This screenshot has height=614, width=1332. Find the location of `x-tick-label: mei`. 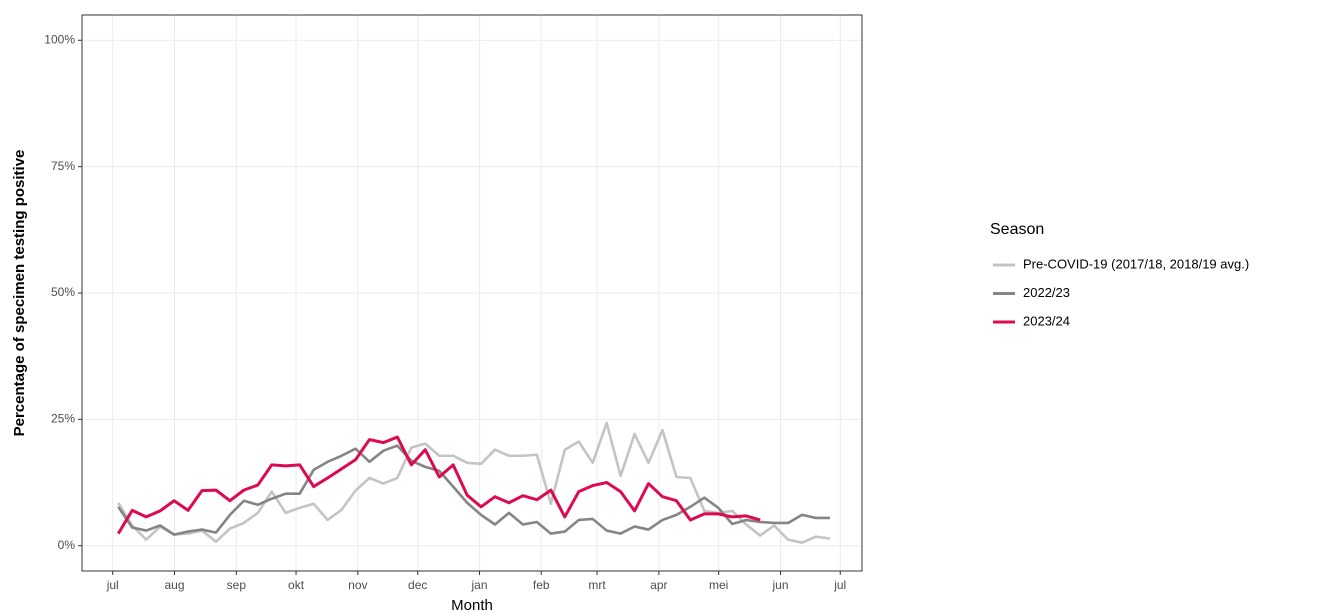

x-tick-label: mei is located at coordinates (718, 585).